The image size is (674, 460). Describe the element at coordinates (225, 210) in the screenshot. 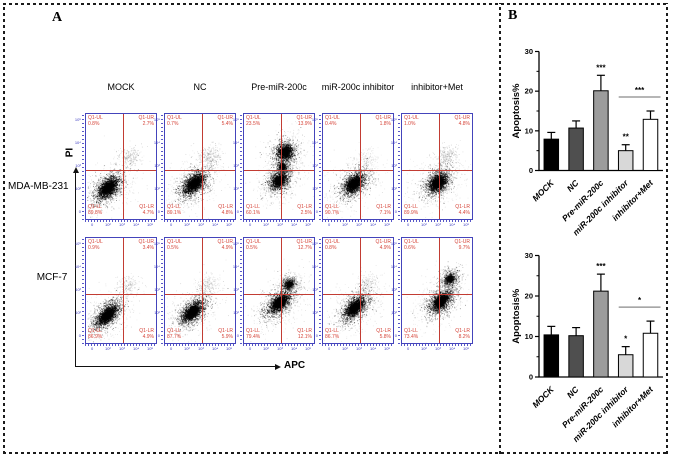

I see `quadrant-label-q1-lr: Q1-LR 4.8%` at that location.